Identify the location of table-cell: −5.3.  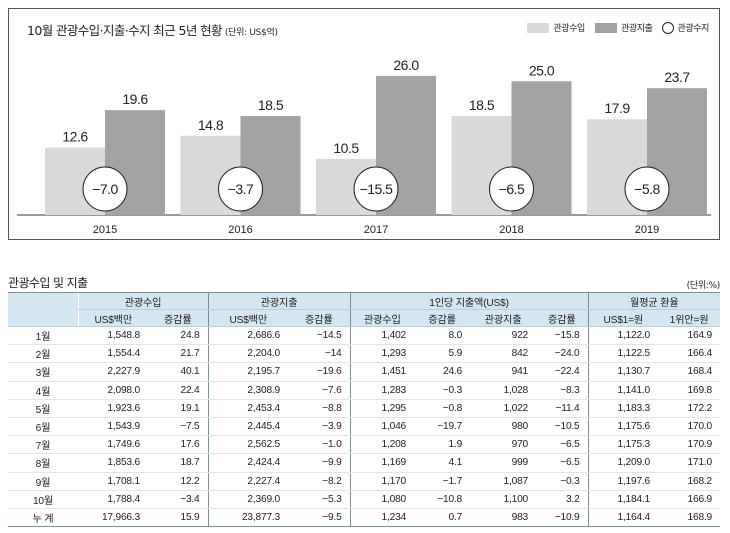
(319, 499).